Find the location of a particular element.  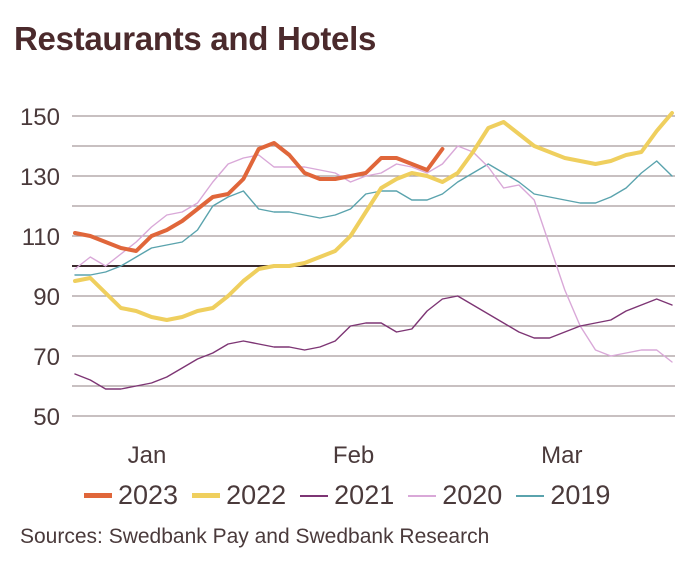

x-tick-label: Mar is located at coordinates (561, 455).